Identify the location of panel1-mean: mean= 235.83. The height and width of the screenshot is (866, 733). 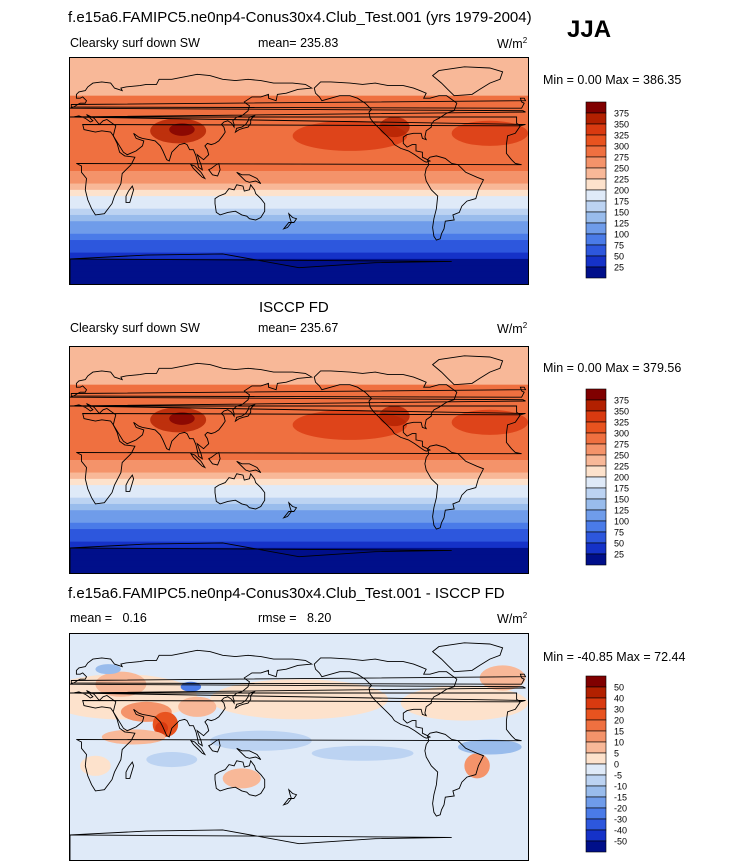
(298, 43).